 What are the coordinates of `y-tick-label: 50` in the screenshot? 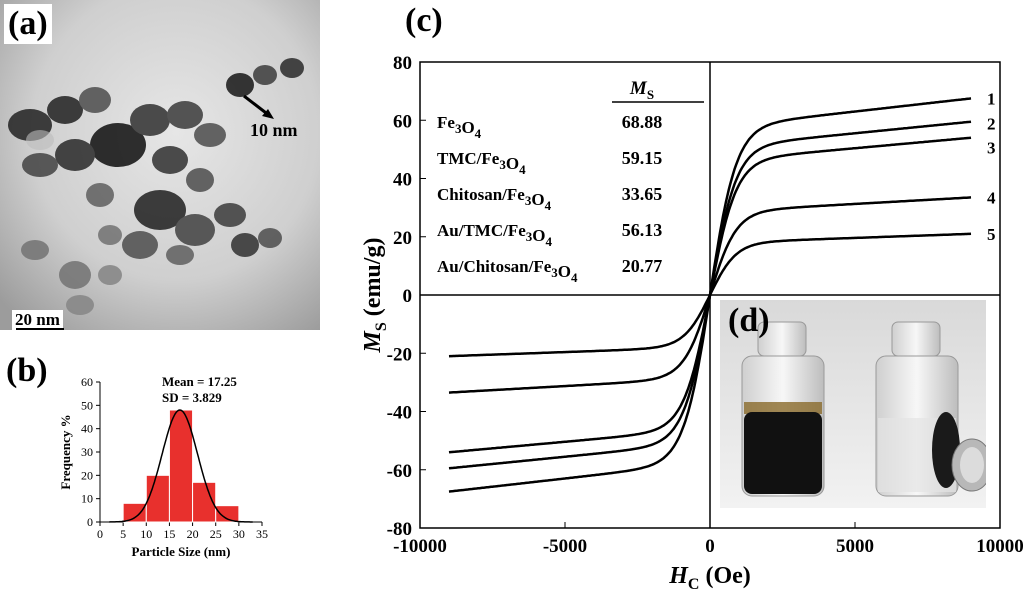 It's located at (87, 405).